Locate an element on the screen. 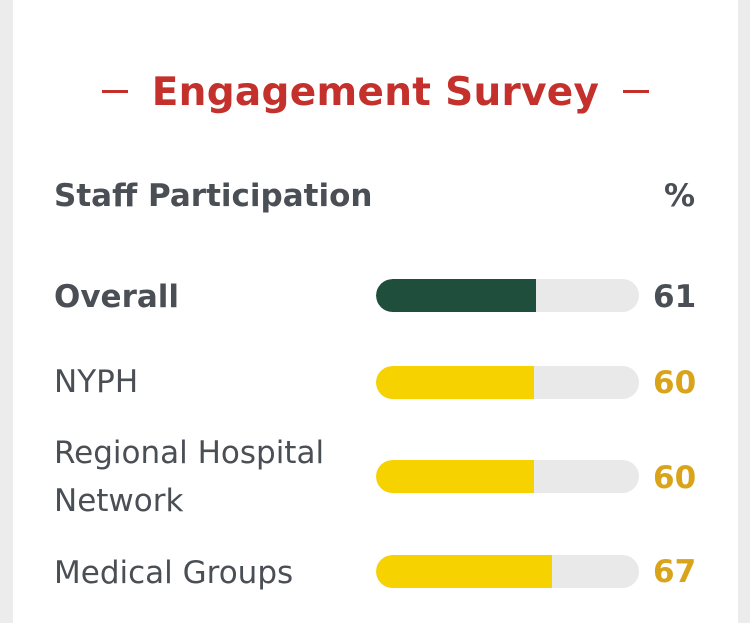  value-header: % is located at coordinates (680, 196).